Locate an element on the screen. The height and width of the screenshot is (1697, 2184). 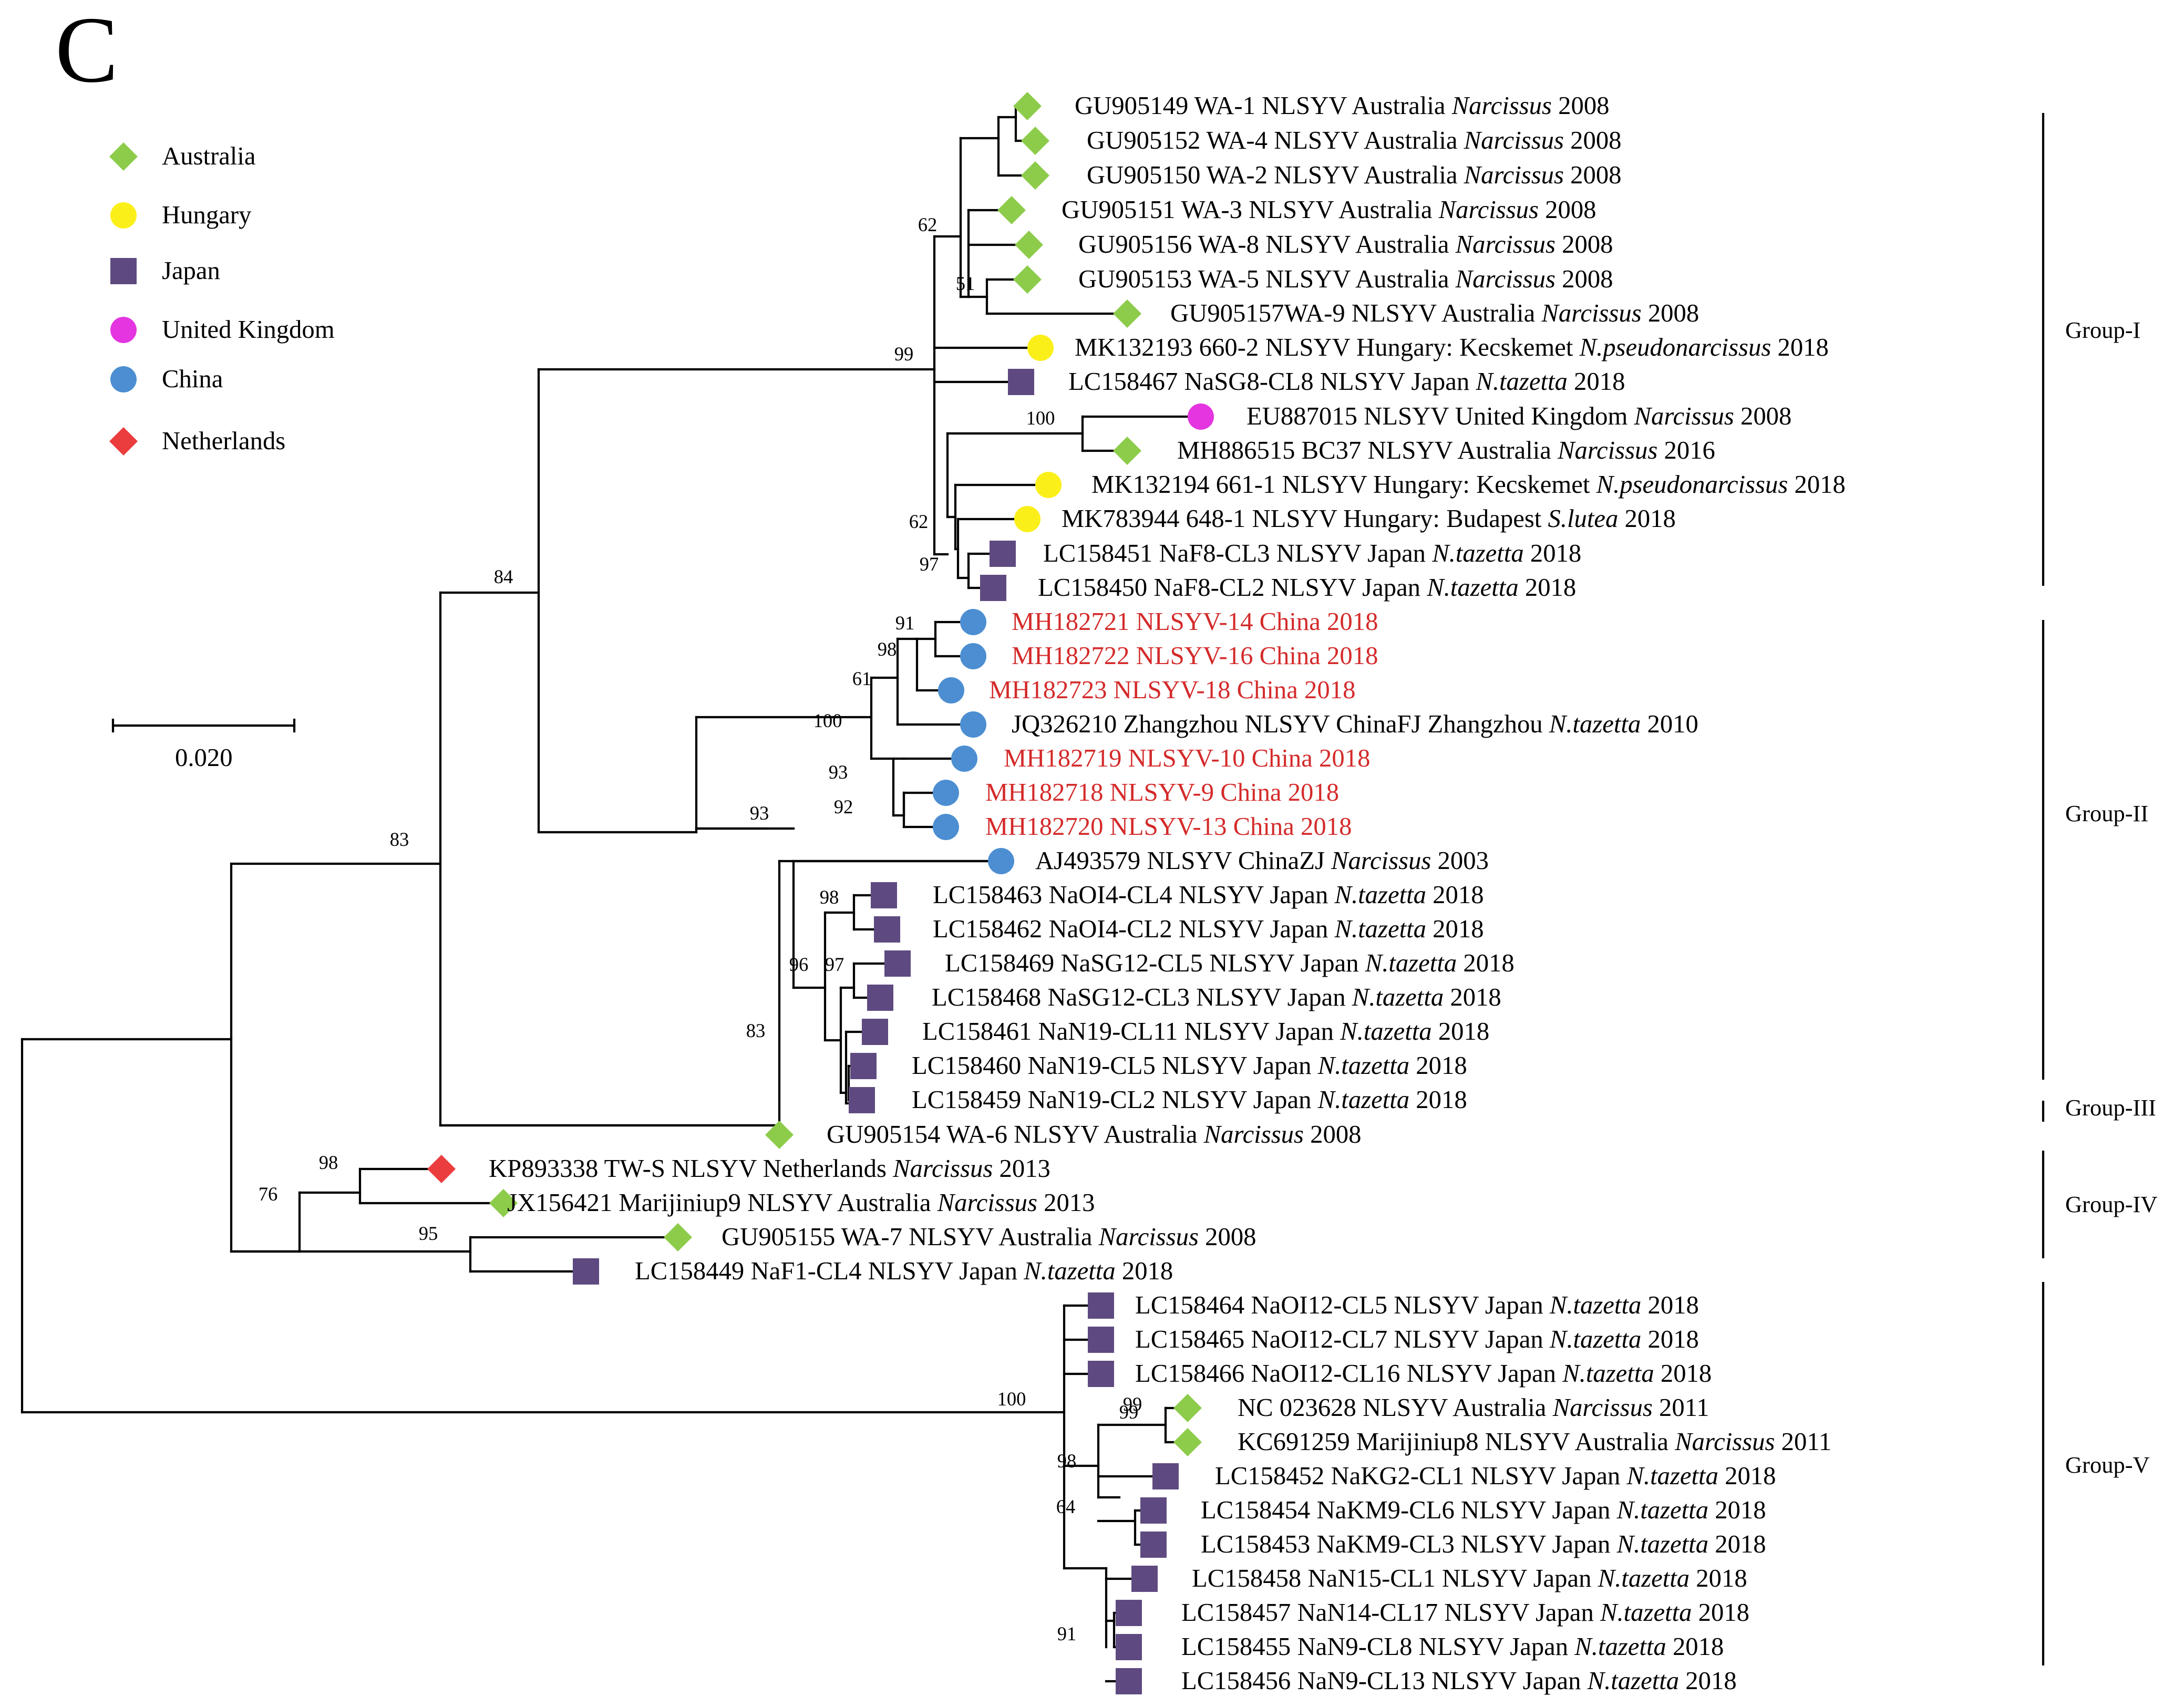
legend-marker-australia is located at coordinates (123, 157).